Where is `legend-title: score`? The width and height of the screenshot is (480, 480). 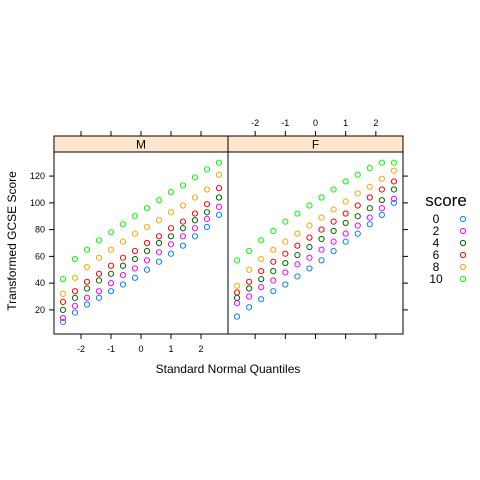 legend-title: score is located at coordinates (446, 200).